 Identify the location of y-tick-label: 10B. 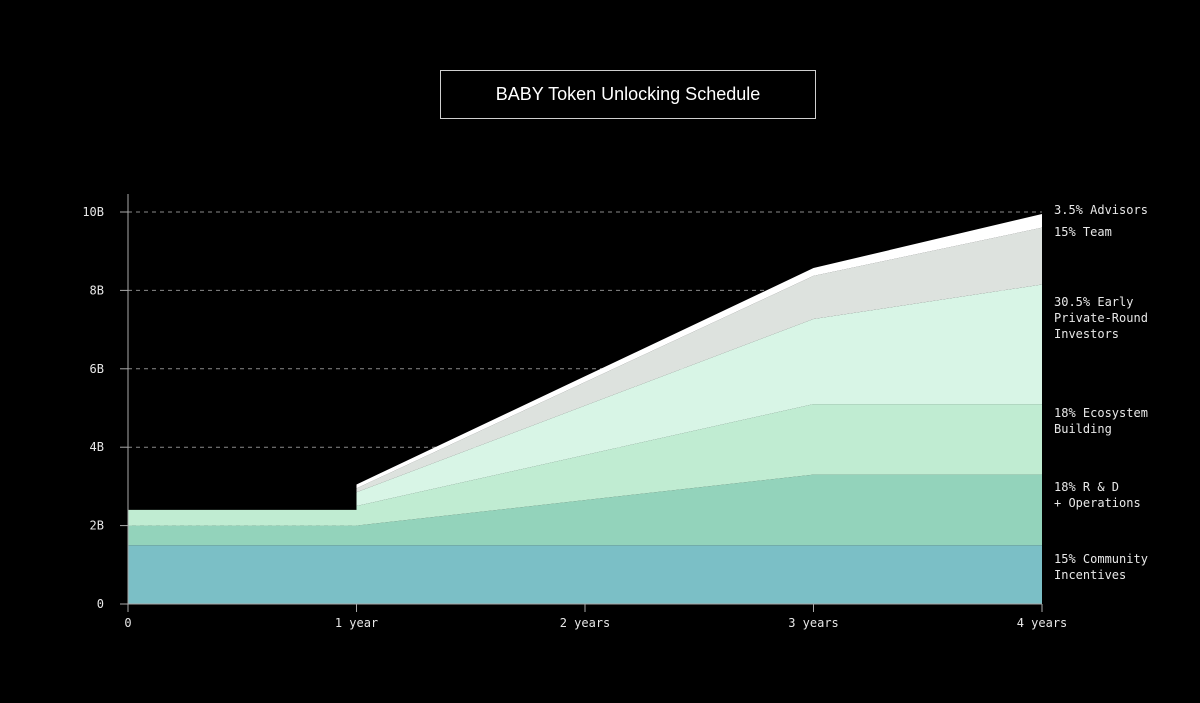
(93, 212).